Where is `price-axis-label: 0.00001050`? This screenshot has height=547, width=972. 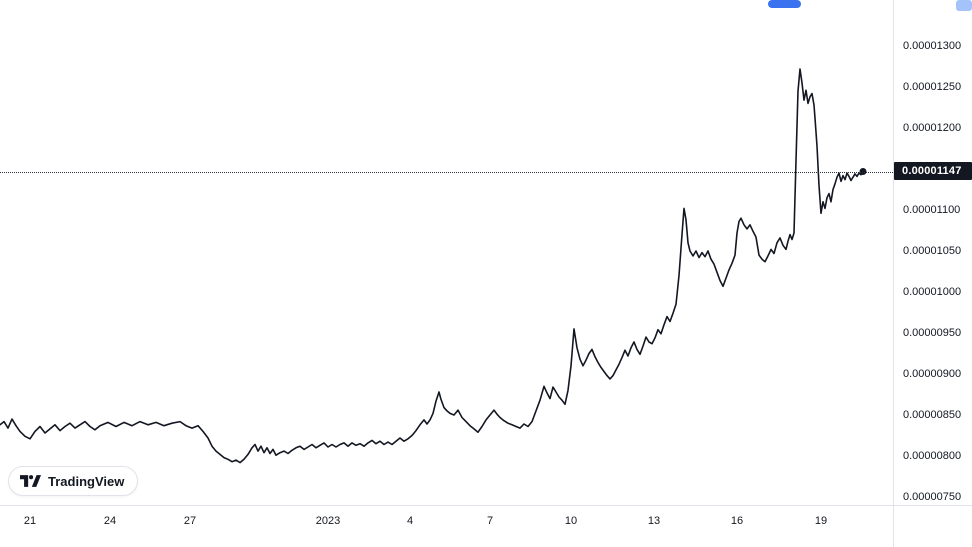 price-axis-label: 0.00001050 is located at coordinates (932, 251).